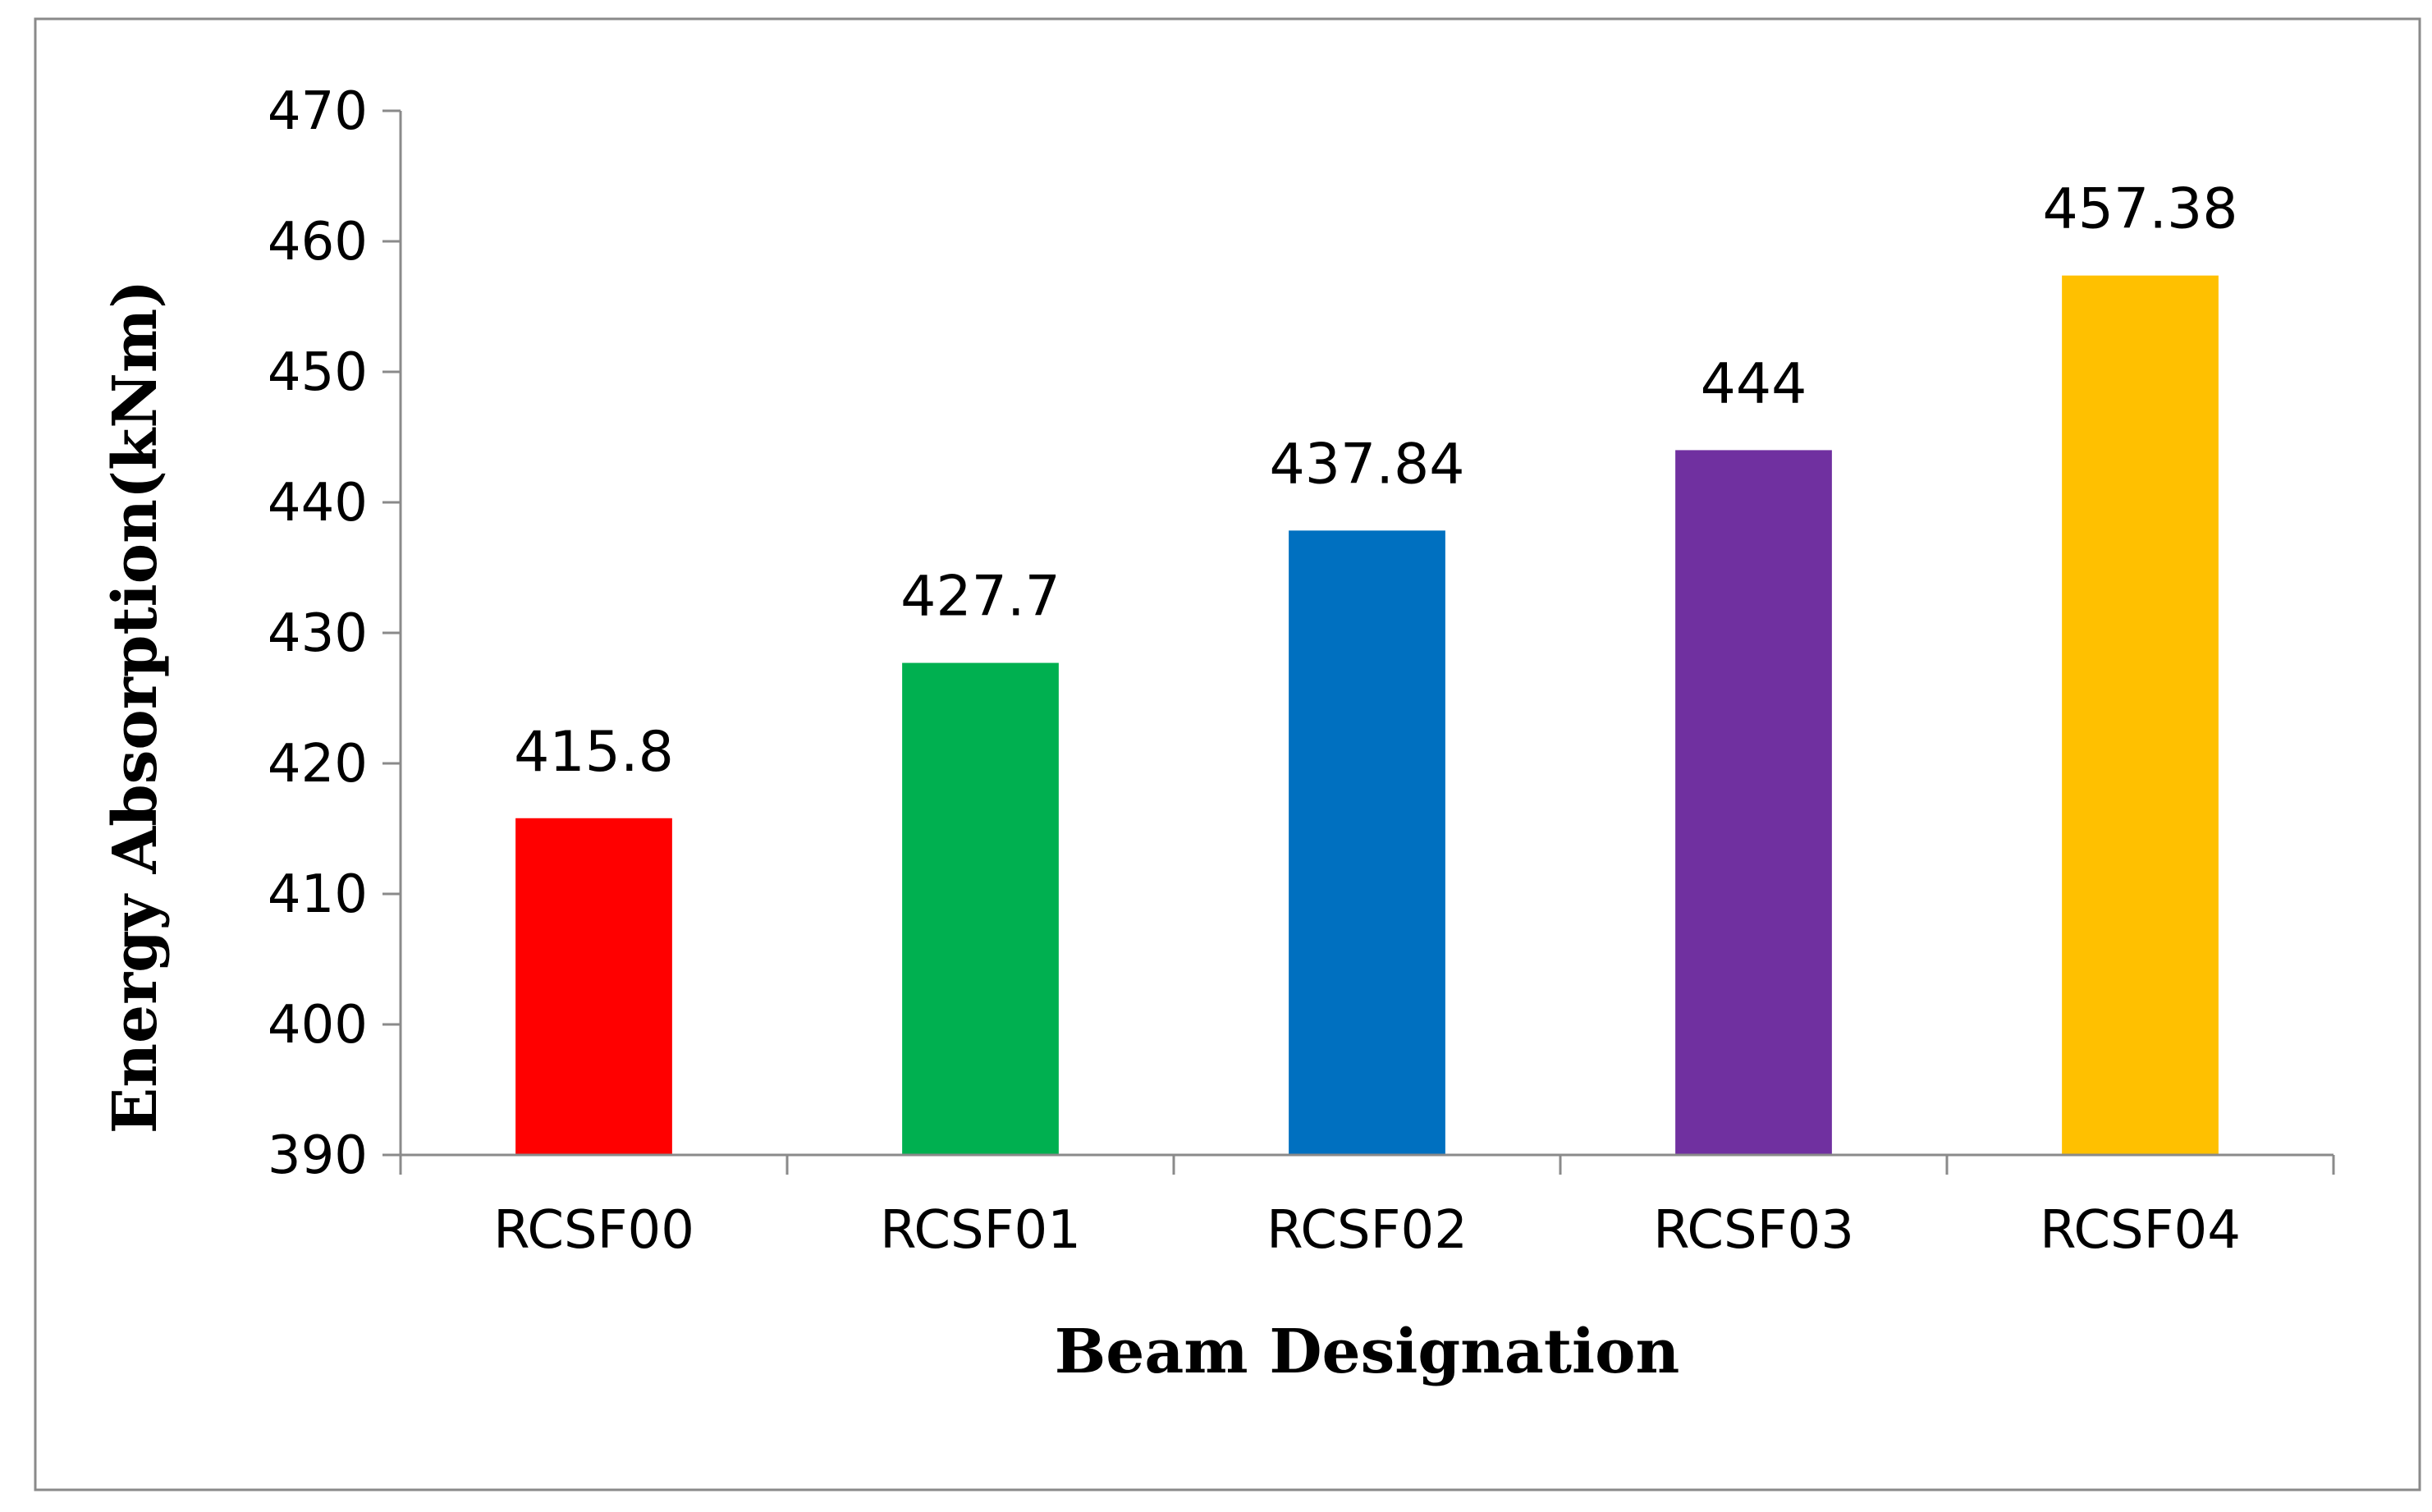  I want to click on bar-rcsf01, so click(980, 908).